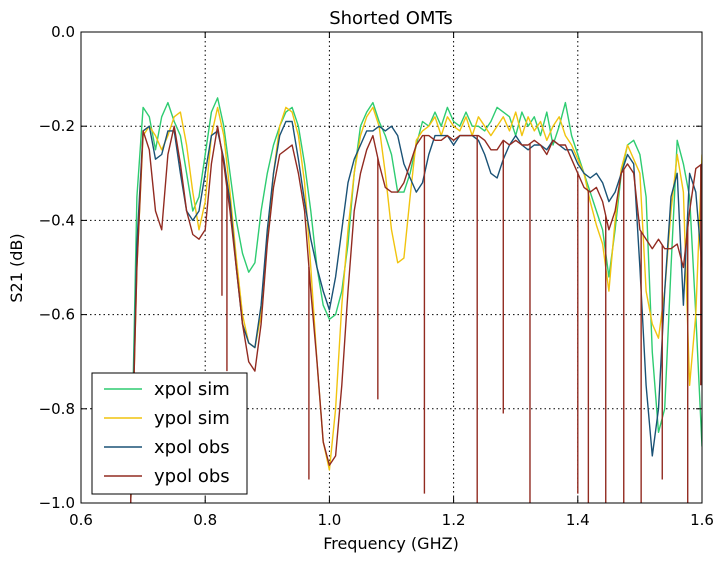 The height and width of the screenshot is (563, 724). I want to click on y-tick-label: −0.8, so click(57, 409).